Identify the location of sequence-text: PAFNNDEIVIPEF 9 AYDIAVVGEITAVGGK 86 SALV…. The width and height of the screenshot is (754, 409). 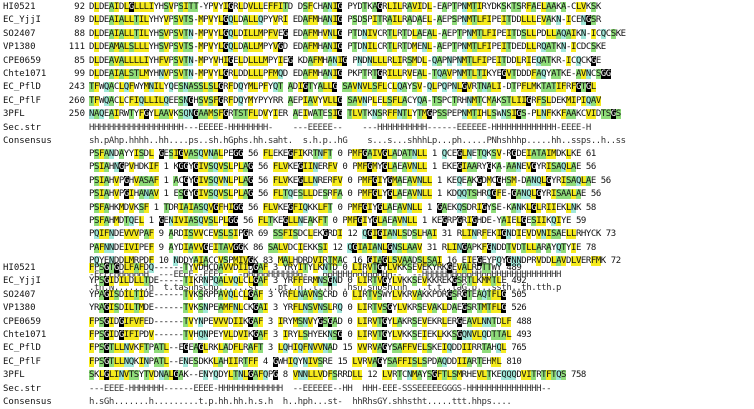
(342, 247).